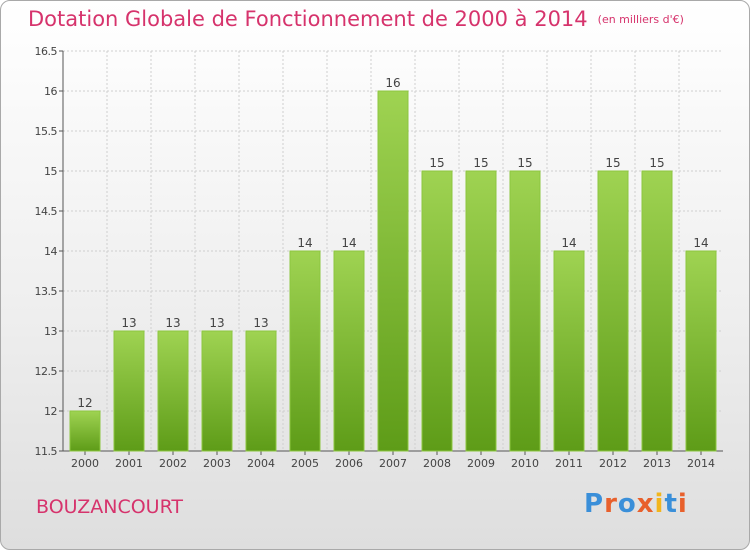 The image size is (750, 550). What do you see at coordinates (569, 463) in the screenshot?
I see `x-tick-label: 2011` at bounding box center [569, 463].